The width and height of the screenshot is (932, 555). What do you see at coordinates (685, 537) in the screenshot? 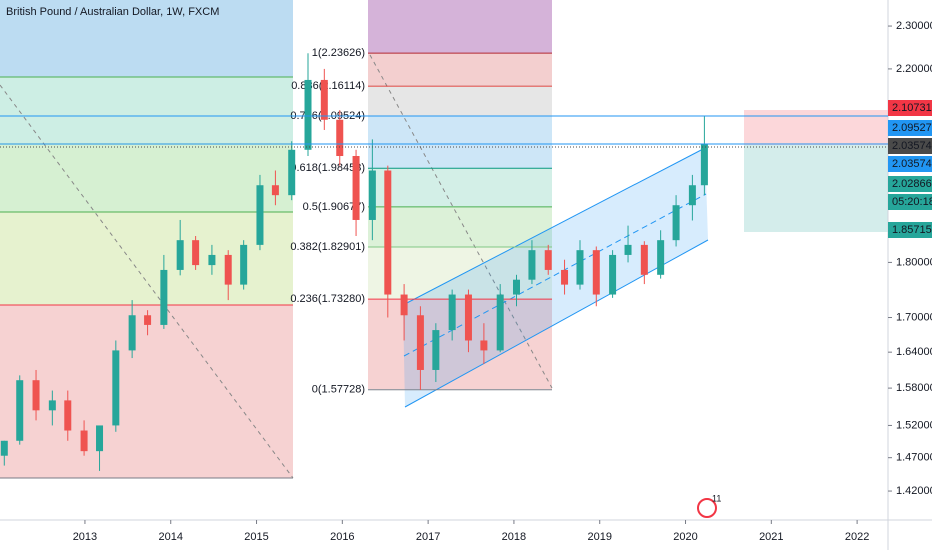
I see `x-tick-label: 2020` at bounding box center [685, 537].